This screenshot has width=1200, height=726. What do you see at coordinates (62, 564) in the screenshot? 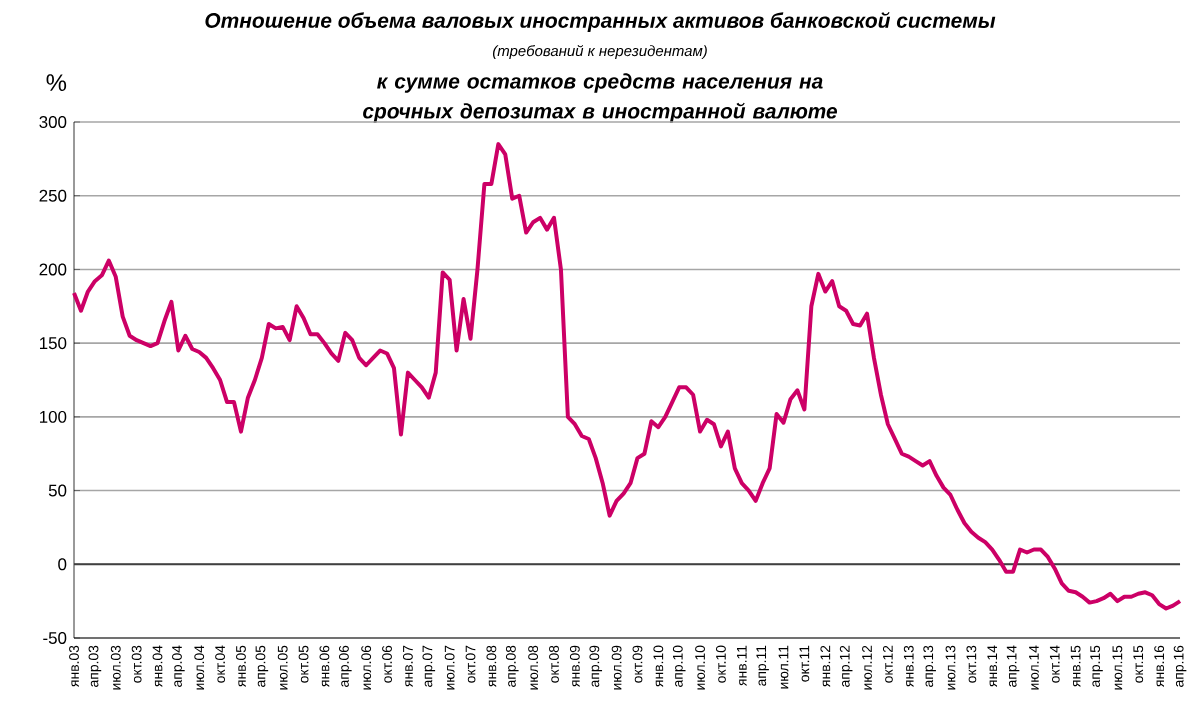
I see `y-tick-label: 0` at bounding box center [62, 564].